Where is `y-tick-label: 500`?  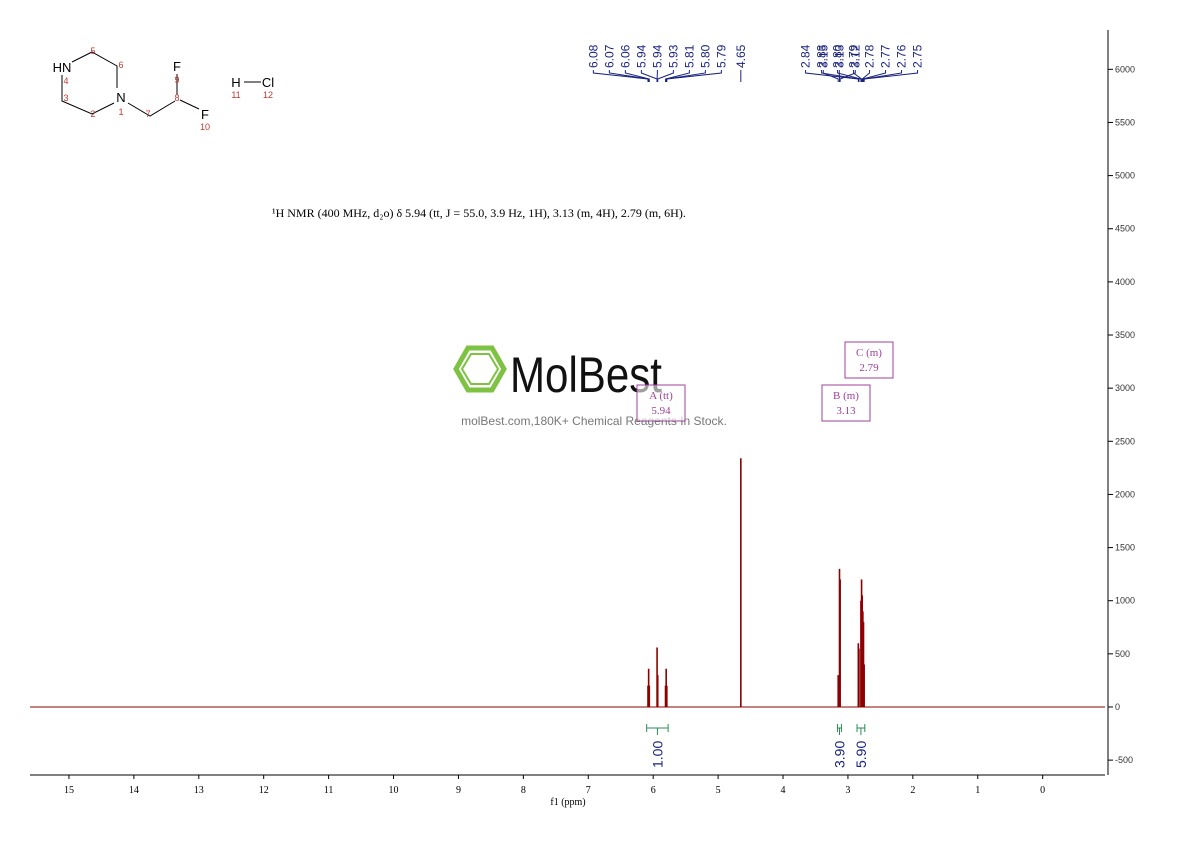
y-tick-label: 500 is located at coordinates (1122, 654).